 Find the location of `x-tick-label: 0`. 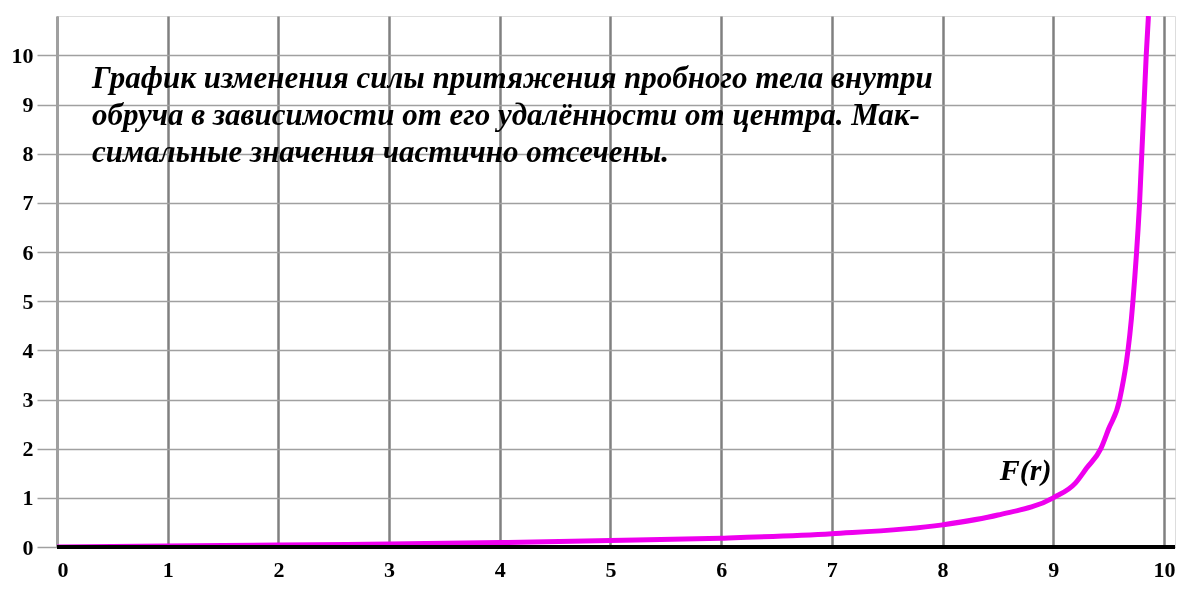

x-tick-label: 0 is located at coordinates (63, 569).